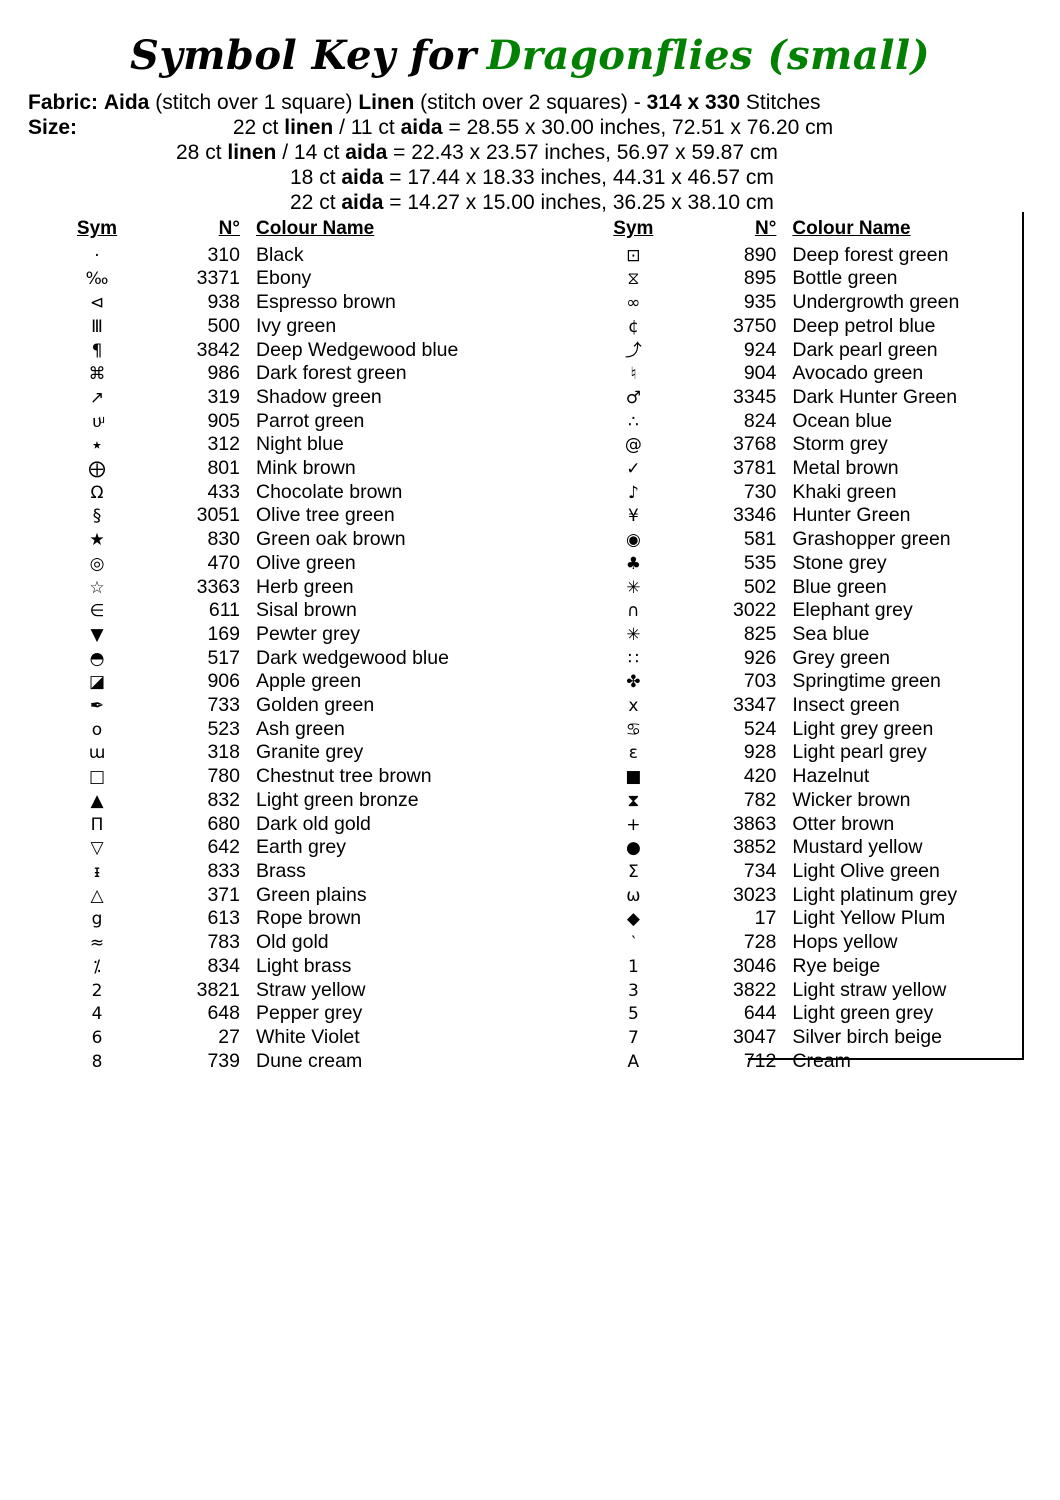 The height and width of the screenshot is (1500, 1060). What do you see at coordinates (633, 422) in the screenshot?
I see `symbol-cell: ∴` at bounding box center [633, 422].